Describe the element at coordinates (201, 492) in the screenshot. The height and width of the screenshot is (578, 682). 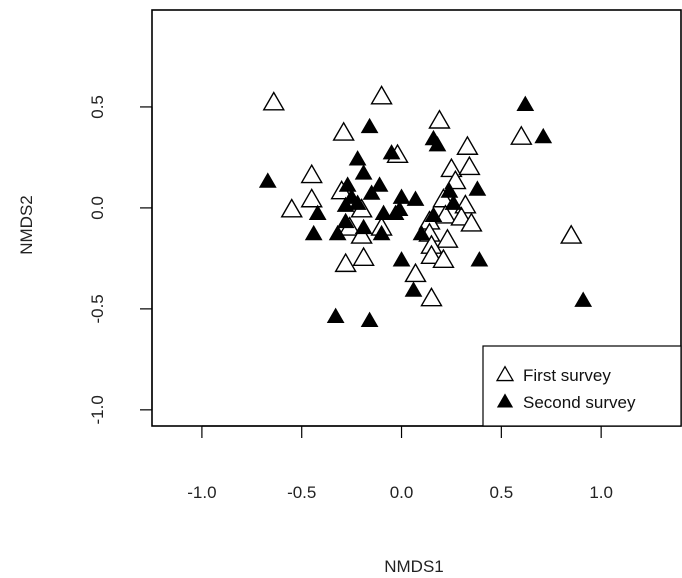
I see `x-tick-label: -1.0` at that location.